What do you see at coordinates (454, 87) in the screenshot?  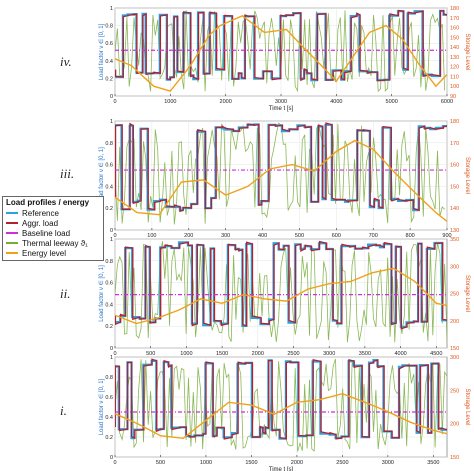 I see `y2-tick-label: 100` at bounding box center [454, 87].